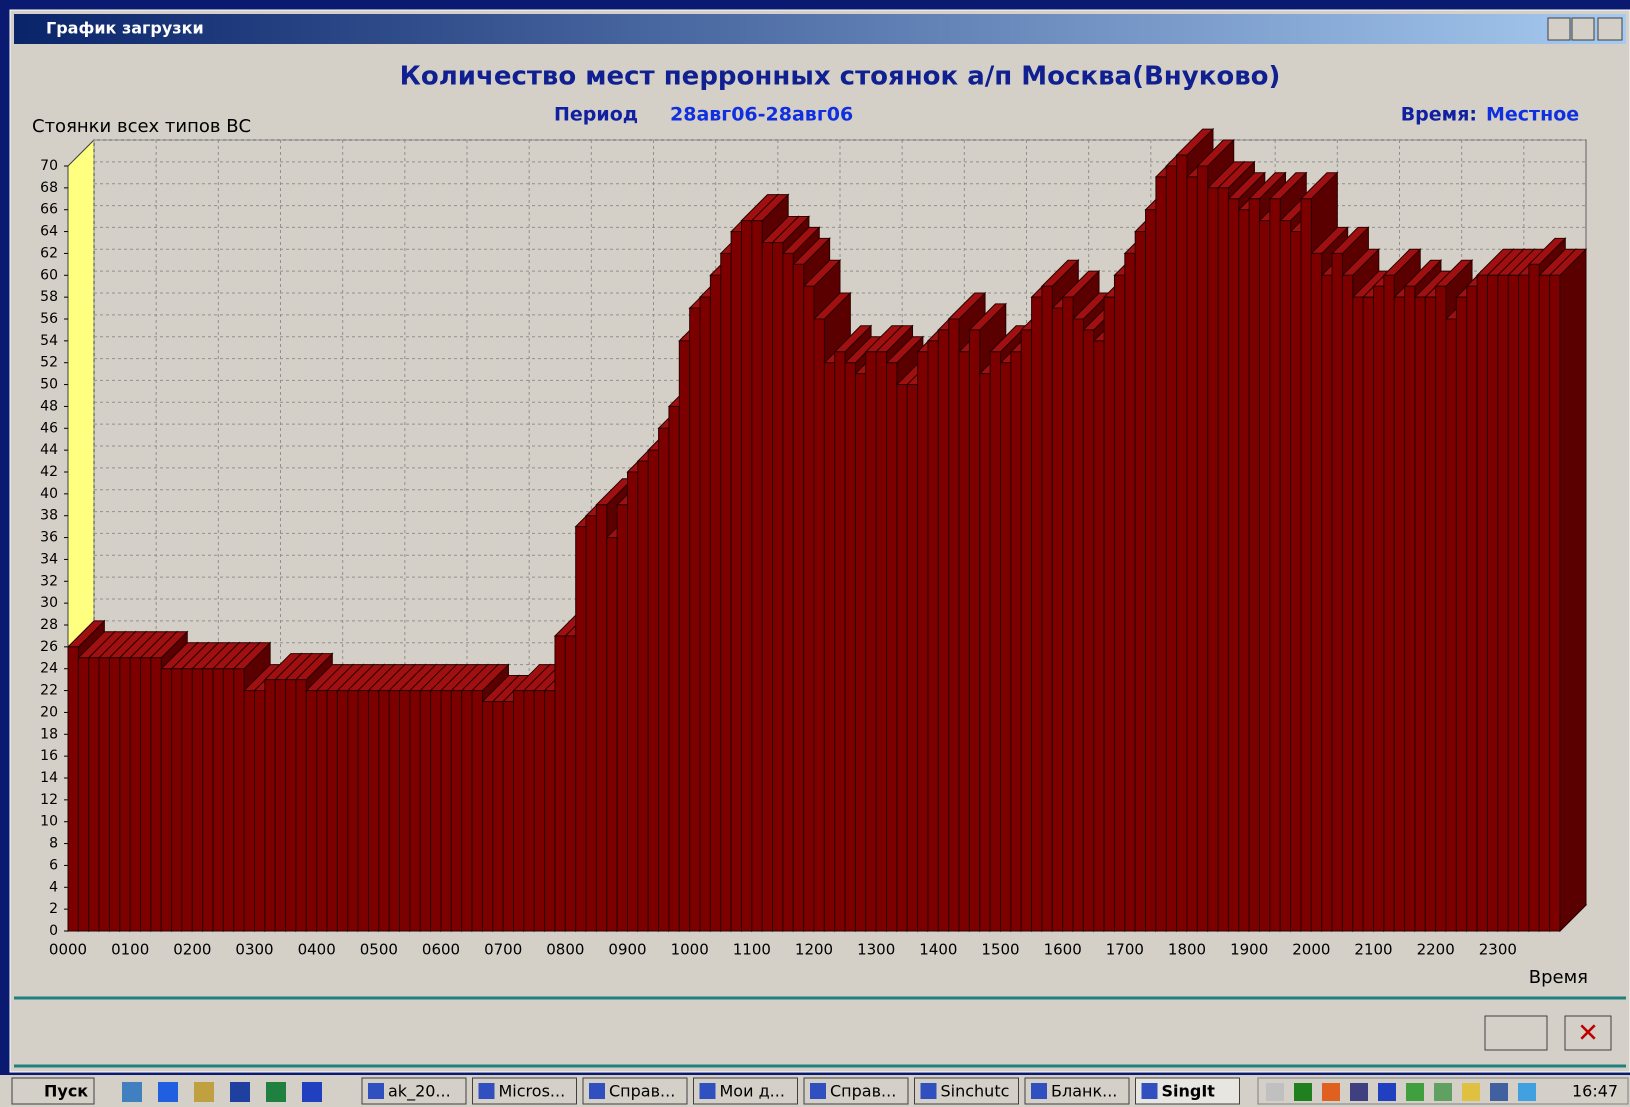 The width and height of the screenshot is (1630, 1107). I want to click on x-tick-label: 0700, so click(503, 950).